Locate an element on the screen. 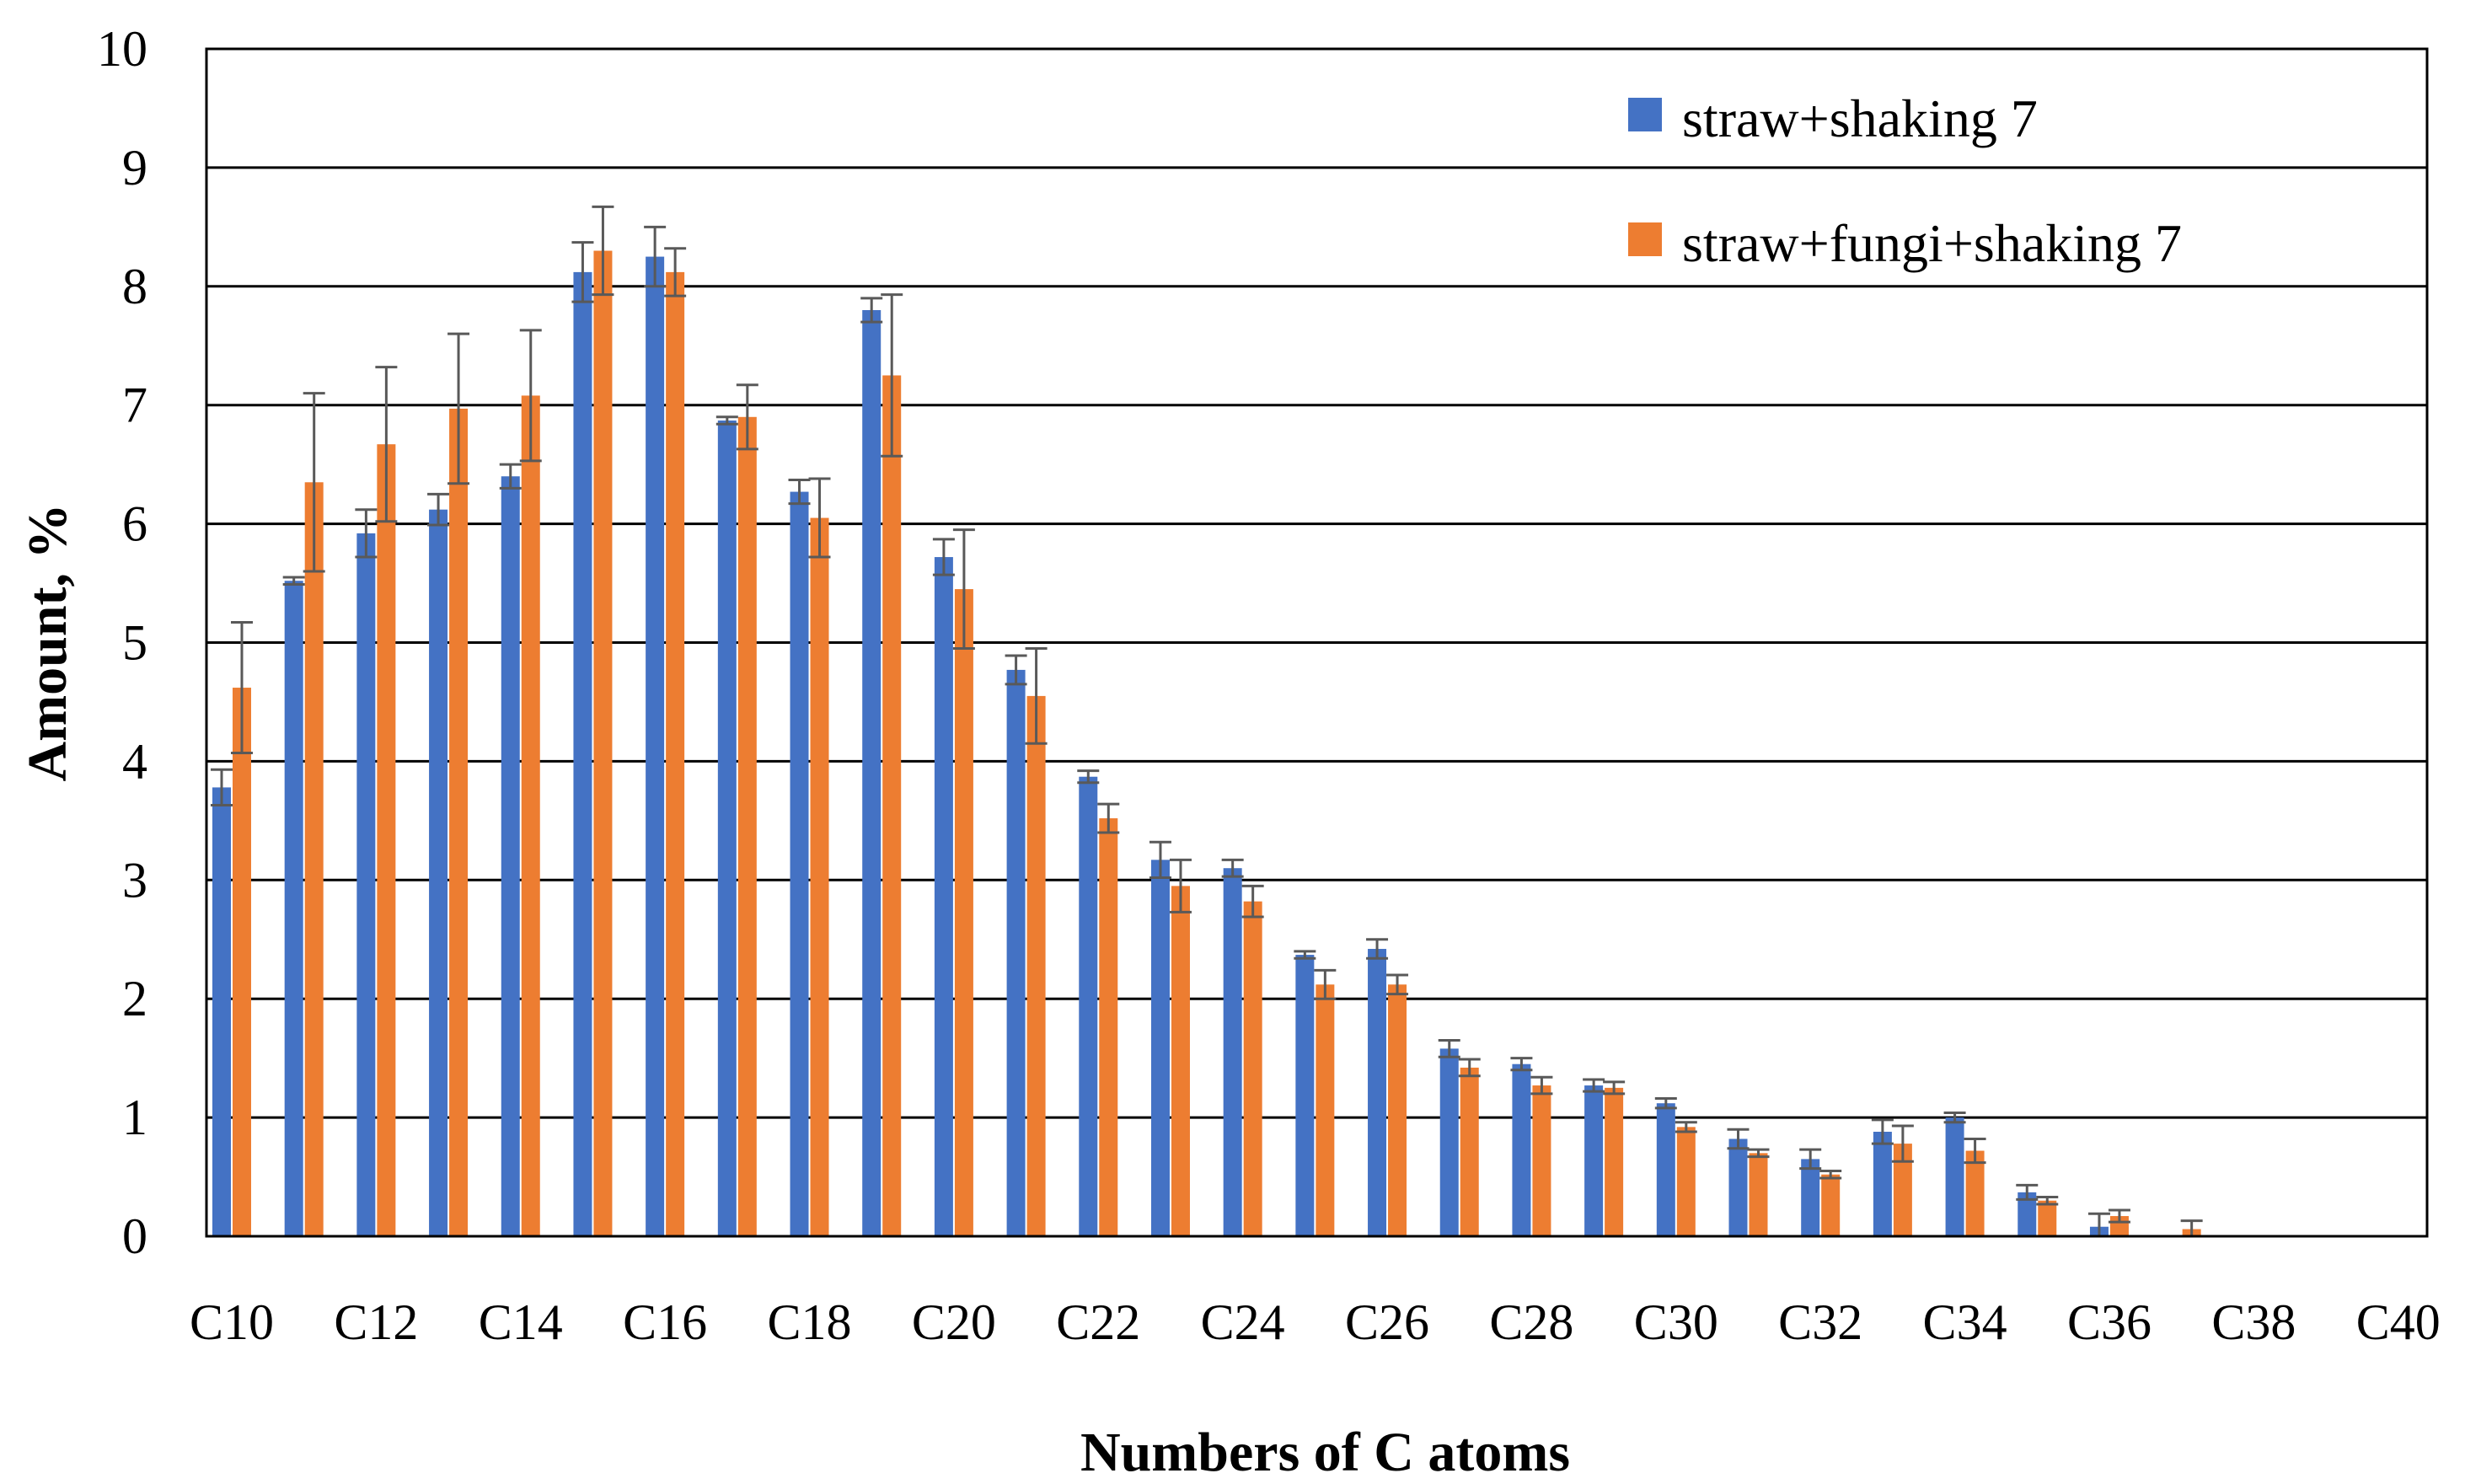 This screenshot has height=1484, width=2465. x-tick-label: C10 is located at coordinates (232, 1322).